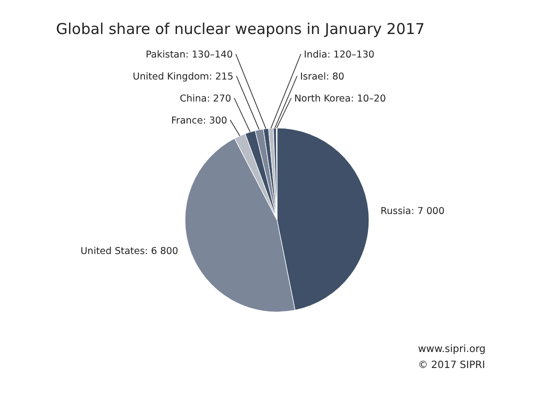 Image resolution: width=552 pixels, height=395 pixels. What do you see at coordinates (183, 76) in the screenshot?
I see `slice-label: United Kingdom: 215` at bounding box center [183, 76].